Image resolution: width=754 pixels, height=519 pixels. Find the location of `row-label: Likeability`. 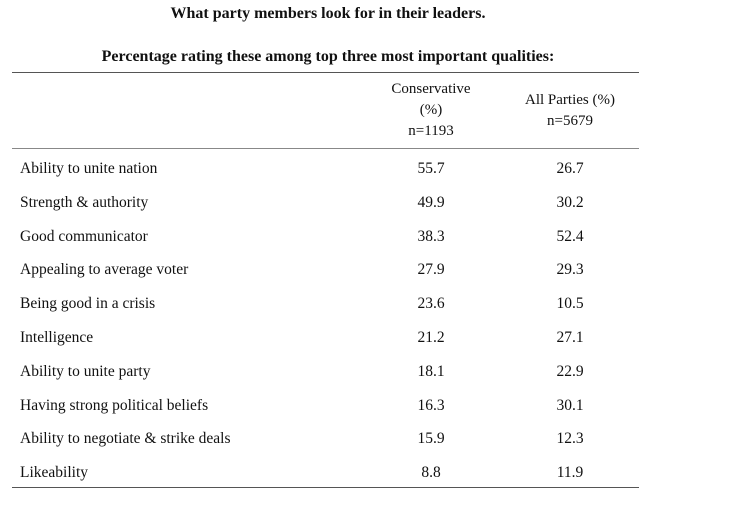

row-label: Likeability is located at coordinates (54, 473).